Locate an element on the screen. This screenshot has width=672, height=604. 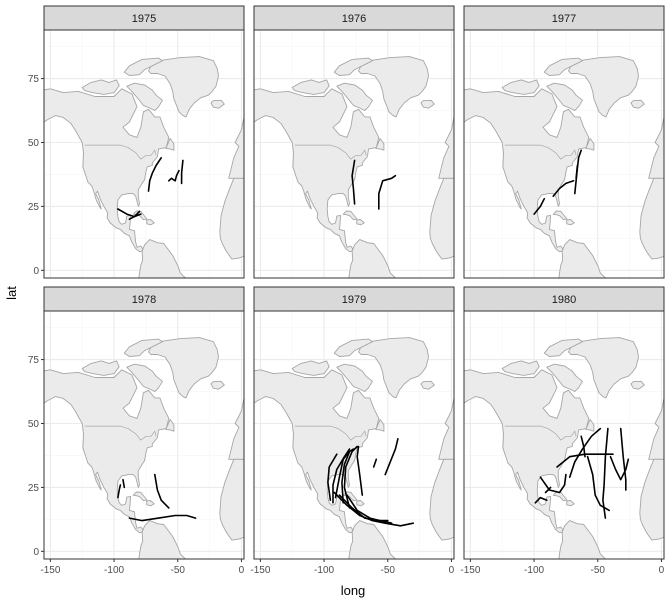
y-tick-label: 50 is located at coordinates (34, 424).